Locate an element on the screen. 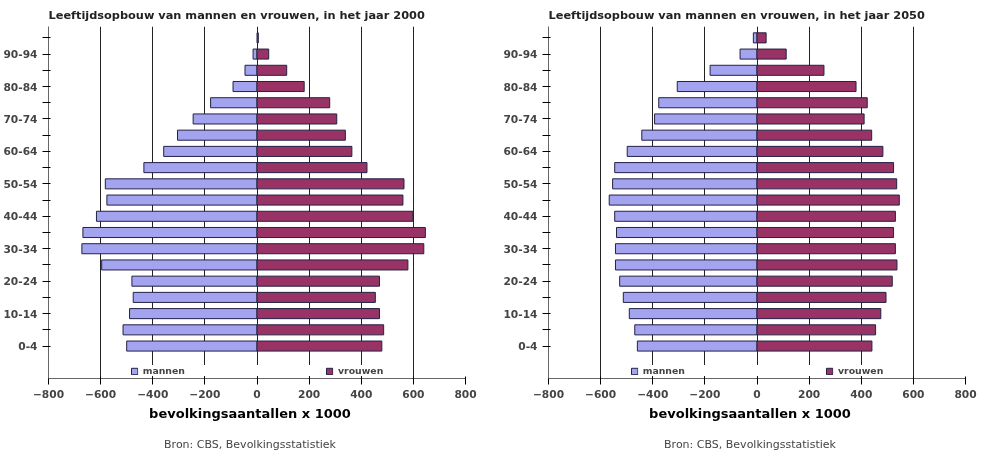  chart-title: Leeftijdsopbouw van mannen en vrouwen, in het jaar 2050 is located at coordinates (736, 14).